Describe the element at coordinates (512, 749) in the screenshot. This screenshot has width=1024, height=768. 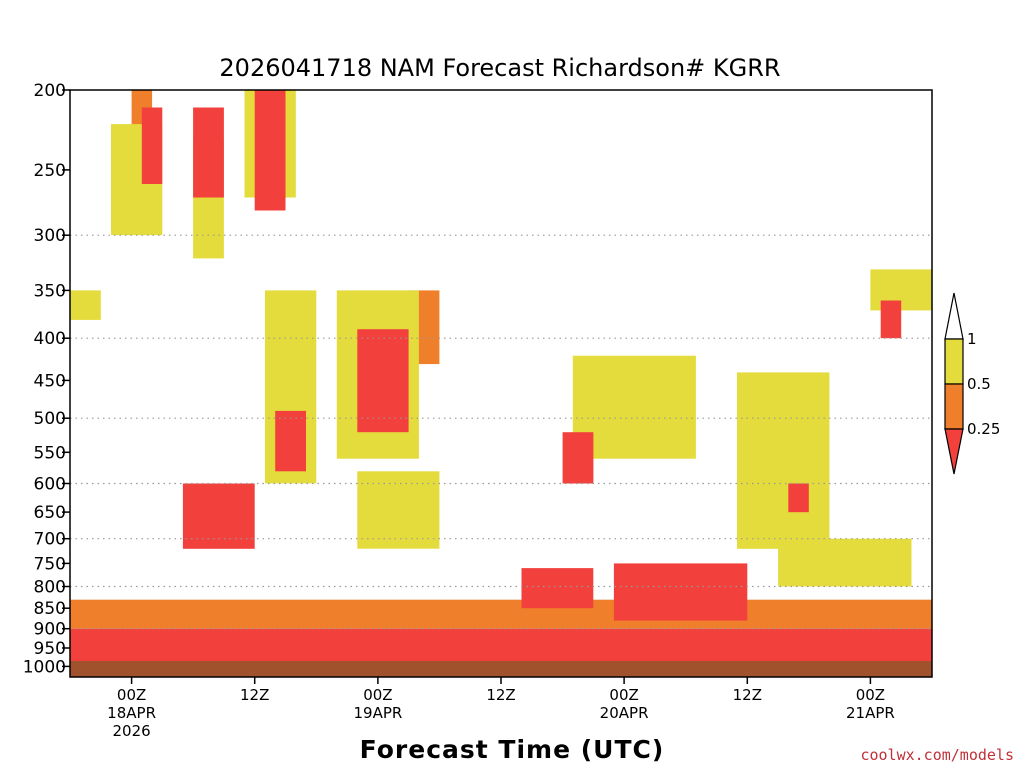
I see `x-axis-label: Forecast Time (UTC)` at that location.